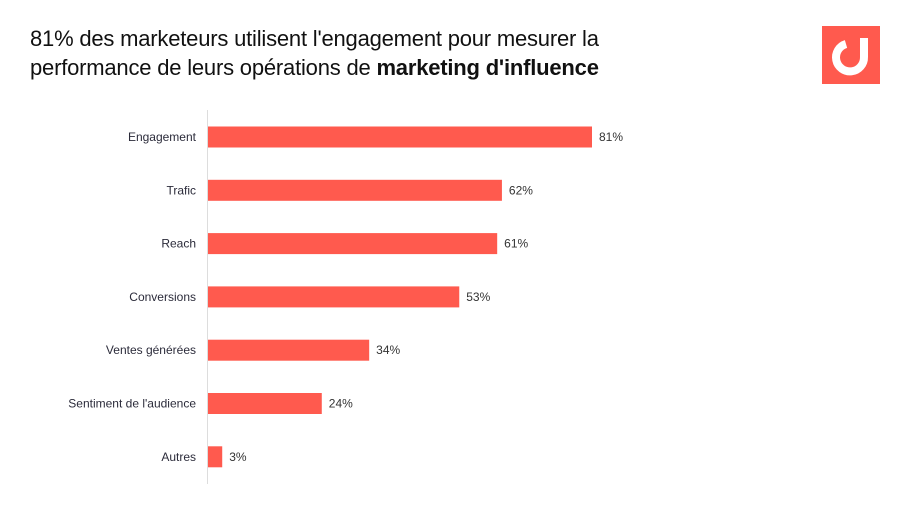  Describe the element at coordinates (487, 67) in the screenshot. I see `title-bold: marketing d'influence` at that location.